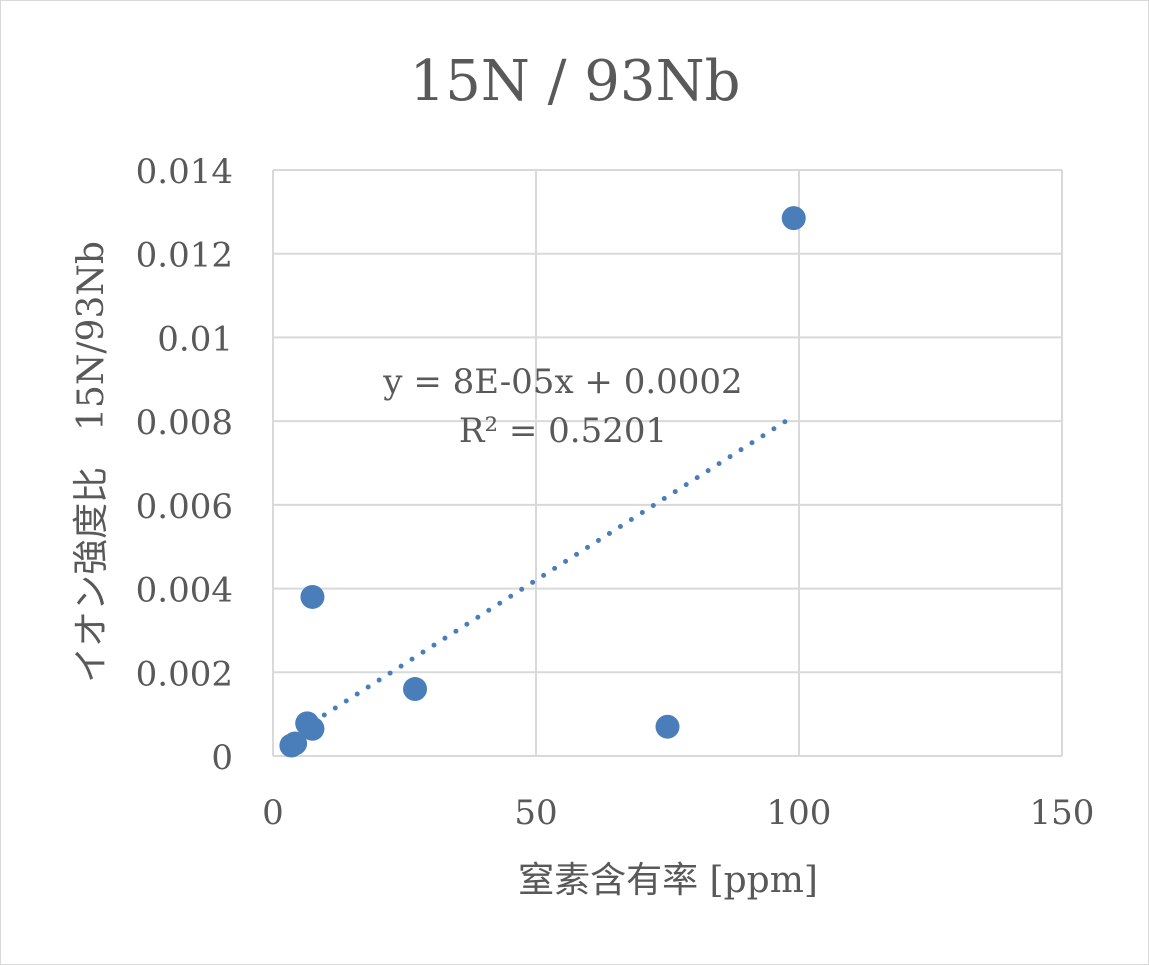 The height and width of the screenshot is (965, 1149). What do you see at coordinates (91, 462) in the screenshot?
I see `y-axis-label: イオン強度比 15N/93Nb` at bounding box center [91, 462].